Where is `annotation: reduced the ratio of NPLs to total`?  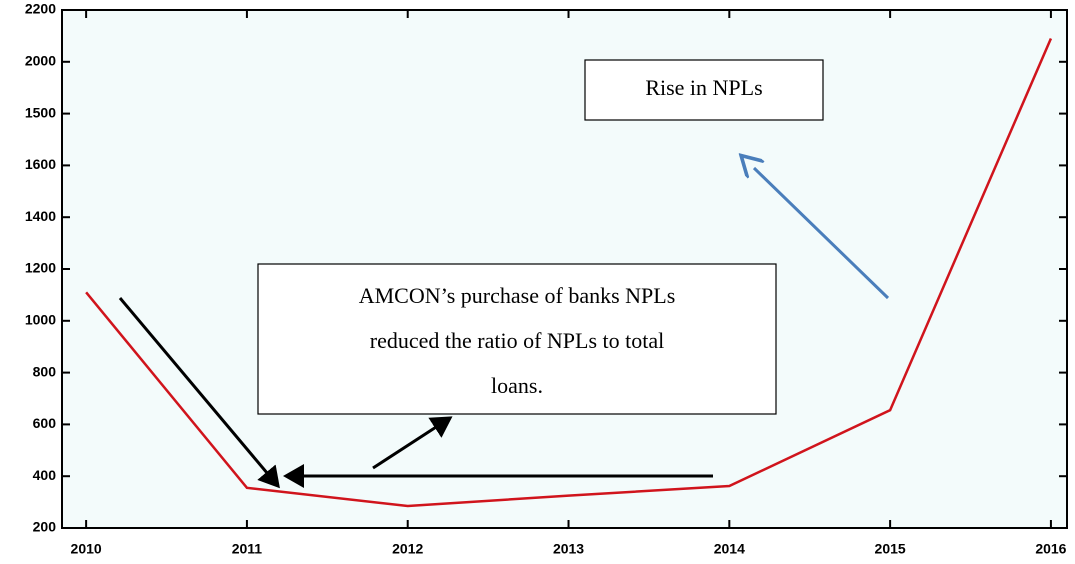 annotation: reduced the ratio of NPLs to total is located at coordinates (517, 340).